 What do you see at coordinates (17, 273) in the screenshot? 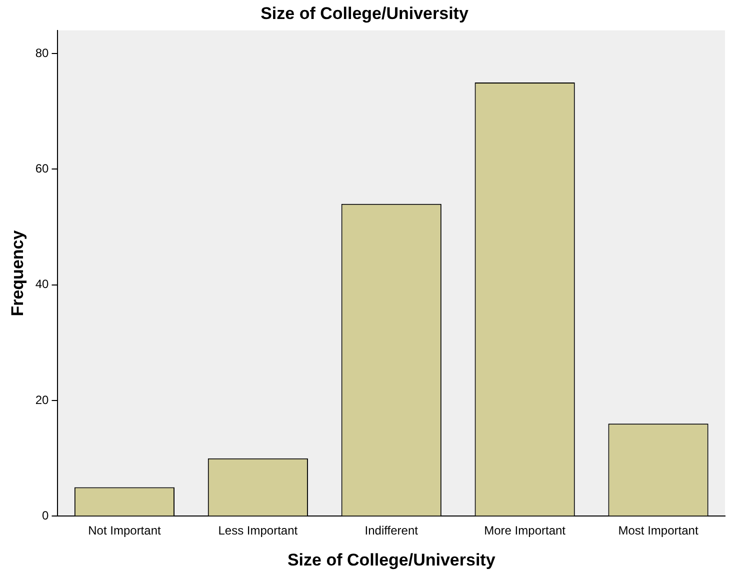
I see `y-axis-title: Frequency` at bounding box center [17, 273].